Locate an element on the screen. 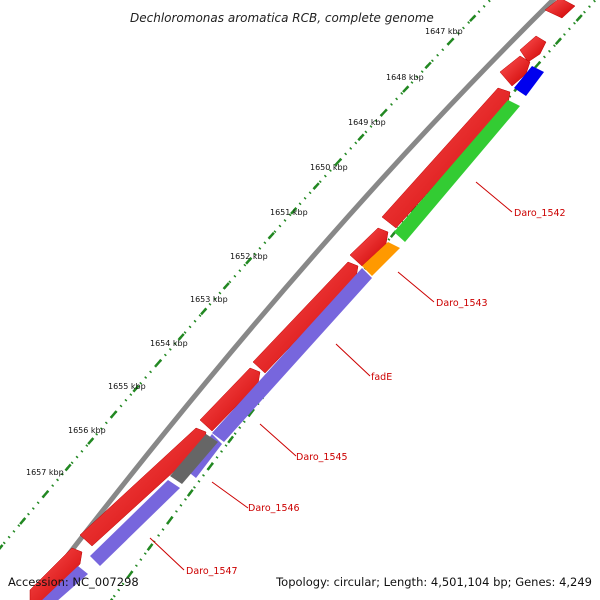 This screenshot has height=600, width=600. gene-fade is located at coordinates (292, 355).